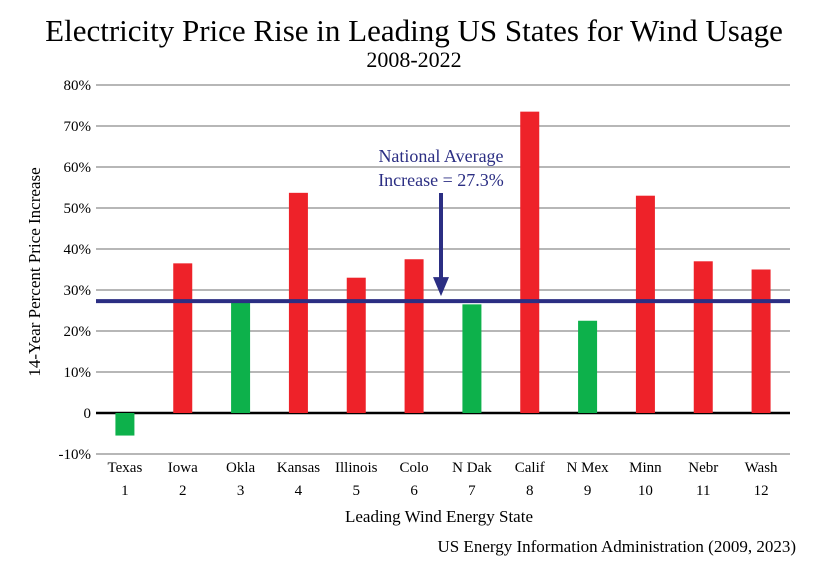 The image size is (828, 572). What do you see at coordinates (472, 491) in the screenshot?
I see `x-rank-label: 7` at bounding box center [472, 491].